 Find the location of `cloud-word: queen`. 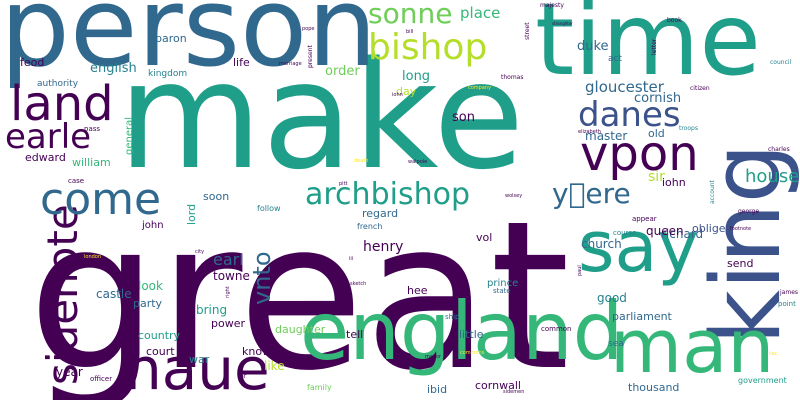

cloud-word: queen is located at coordinates (665, 231).